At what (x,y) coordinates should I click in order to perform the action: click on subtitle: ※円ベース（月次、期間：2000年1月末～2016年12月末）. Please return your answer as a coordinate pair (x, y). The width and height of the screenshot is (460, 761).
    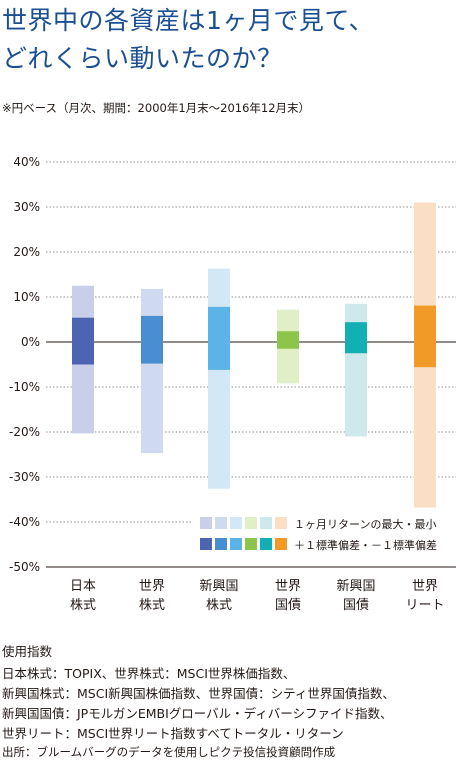
    Looking at the image, I should click on (156, 108).